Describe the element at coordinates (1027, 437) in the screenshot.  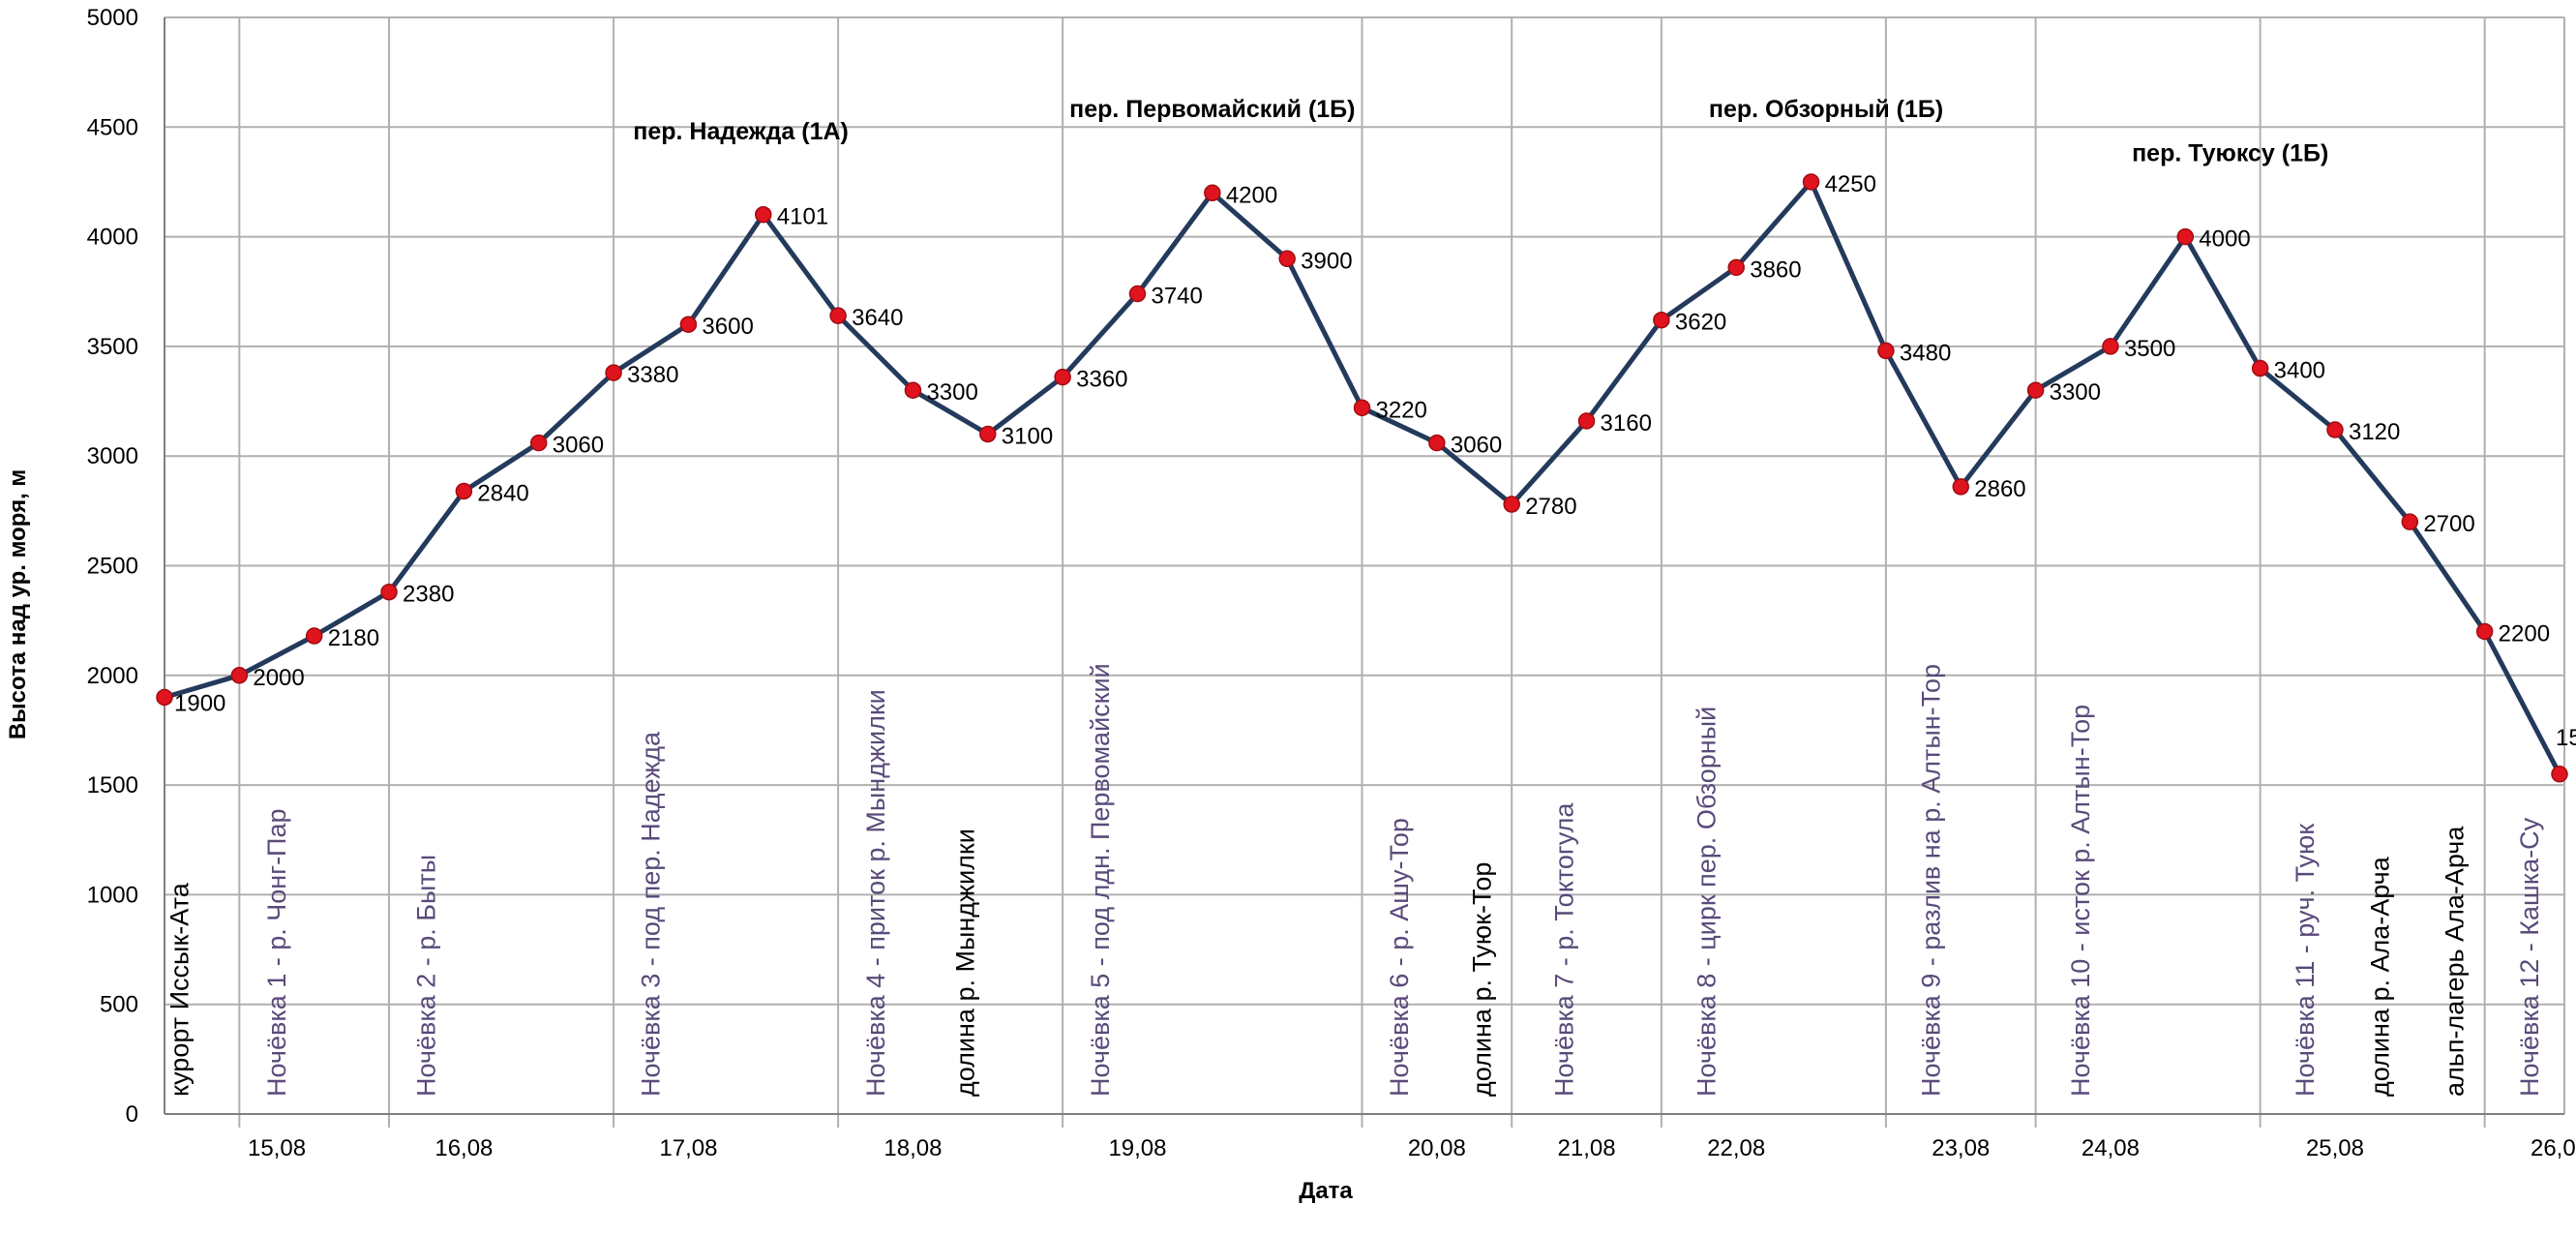
I see `data-label: 3100` at that location.